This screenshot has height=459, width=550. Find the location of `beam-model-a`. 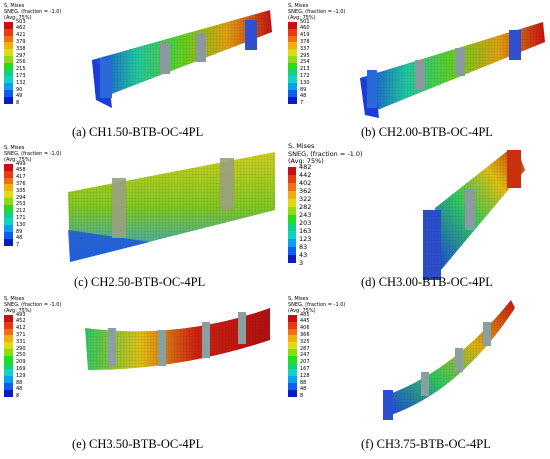

beam-model-a is located at coordinates (182, 59).